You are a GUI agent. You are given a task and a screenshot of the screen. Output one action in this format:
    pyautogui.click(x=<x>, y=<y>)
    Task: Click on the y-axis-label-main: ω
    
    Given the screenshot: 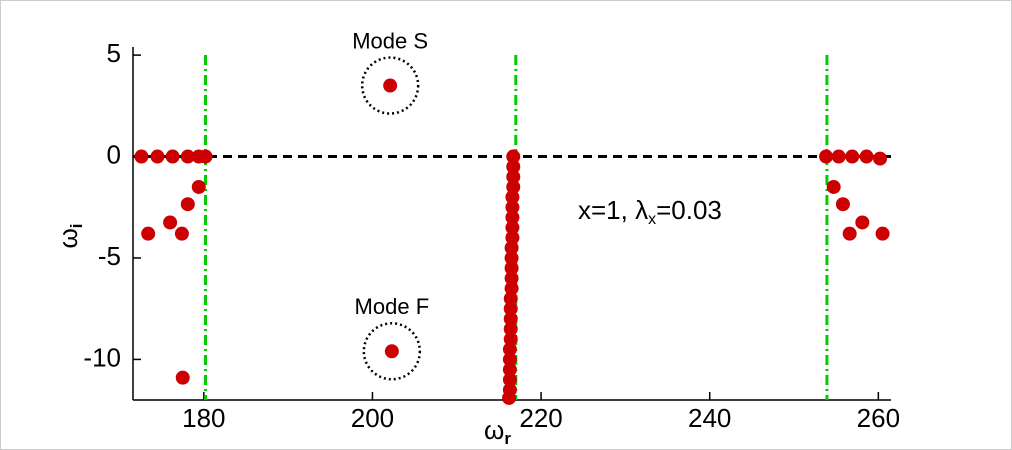 What is the action you would take?
    pyautogui.click(x=68, y=238)
    